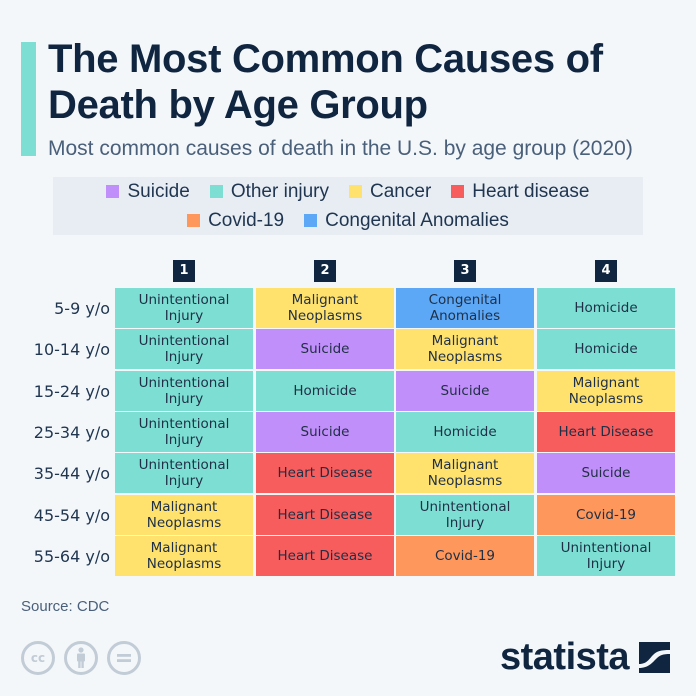 Image resolution: width=696 pixels, height=696 pixels. What do you see at coordinates (417, 220) in the screenshot?
I see `legend-label: Congenital Anomalies` at bounding box center [417, 220].